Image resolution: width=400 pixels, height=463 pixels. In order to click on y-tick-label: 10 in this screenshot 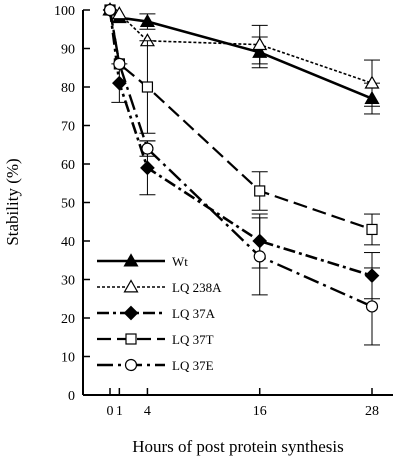, I will do `click(68, 358)`.